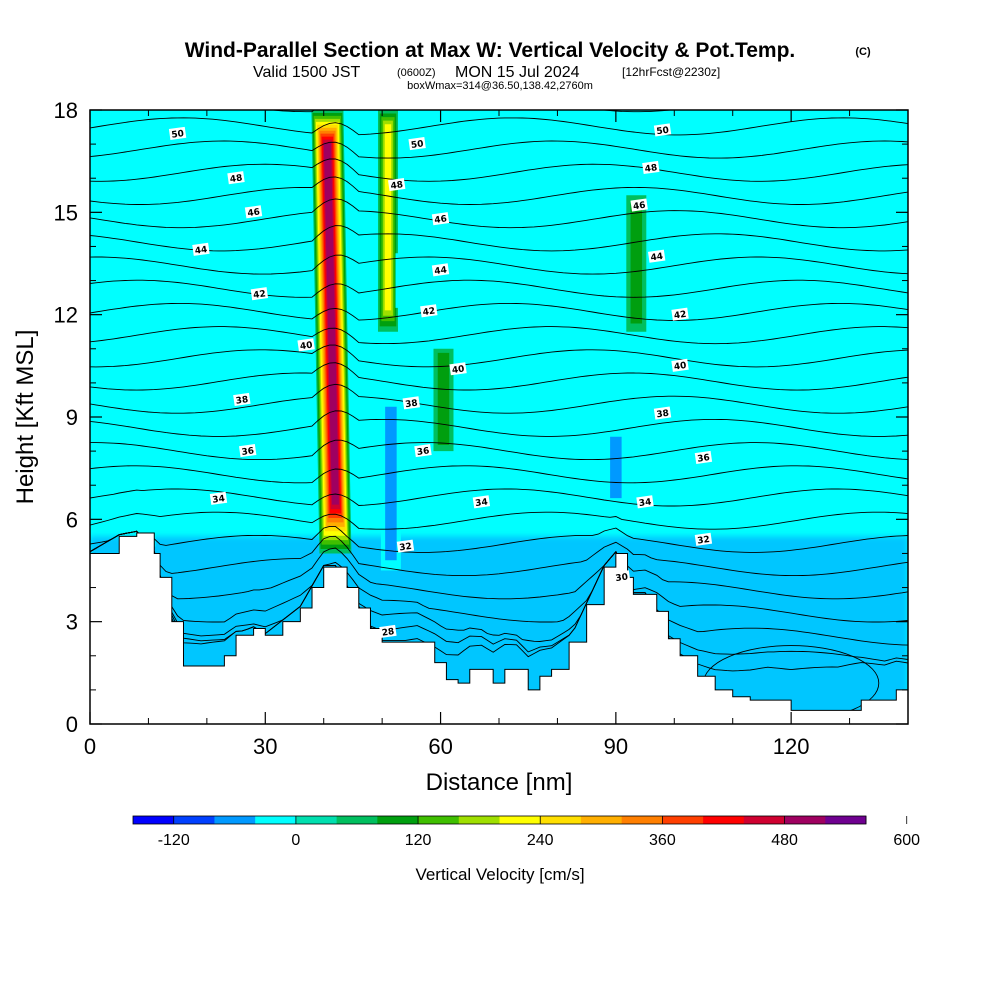  I want to click on colorbar-tick-label: 360, so click(662, 840).